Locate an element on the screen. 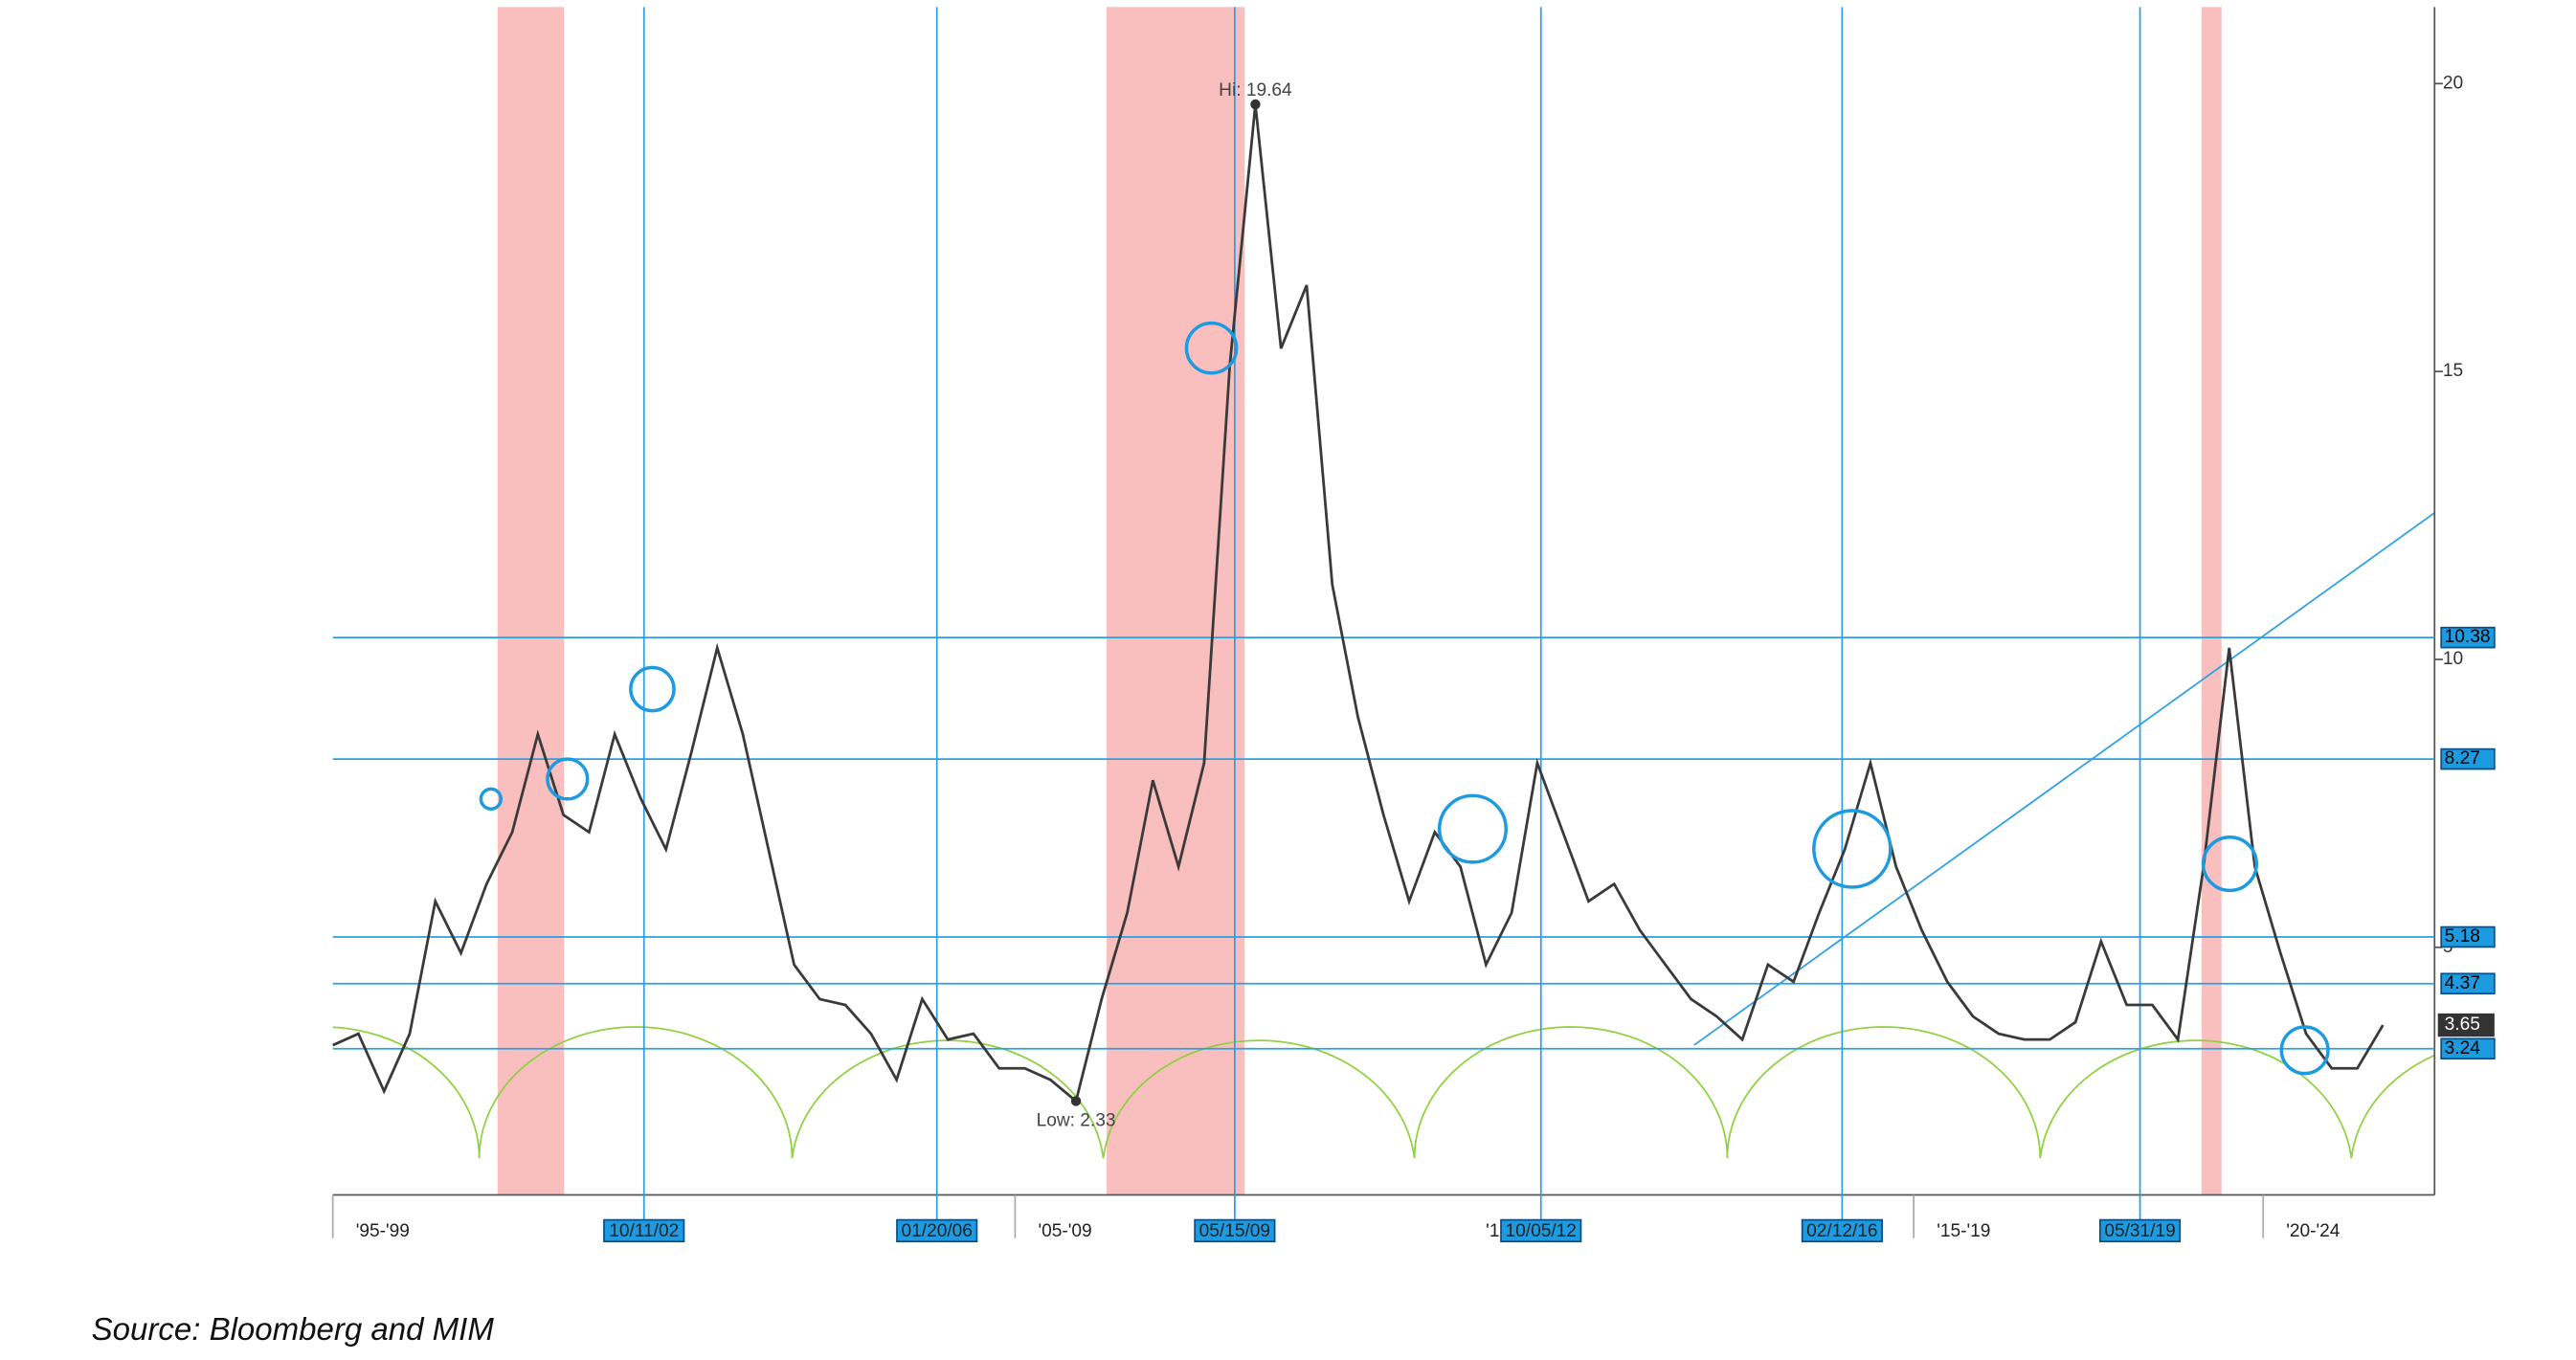 This screenshot has width=2576, height=1360. level-label: 4.37 is located at coordinates (2462, 983).